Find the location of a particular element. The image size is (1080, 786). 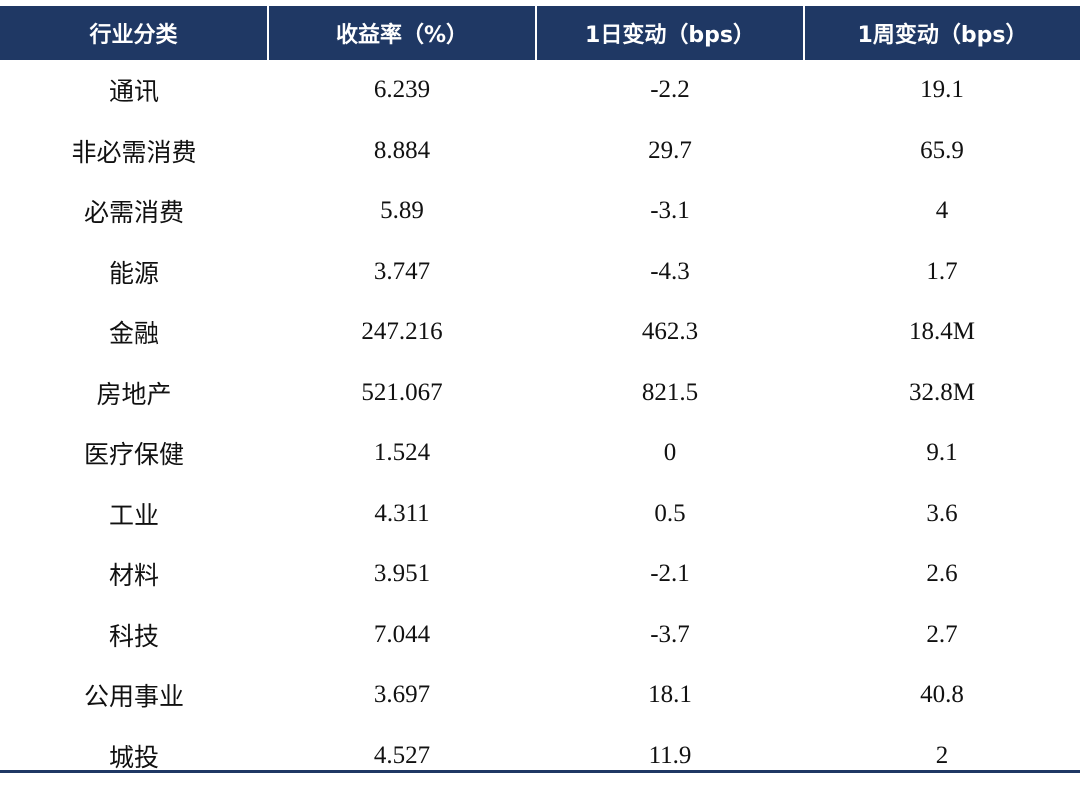

industry-cell: 金融 is located at coordinates (134, 332).